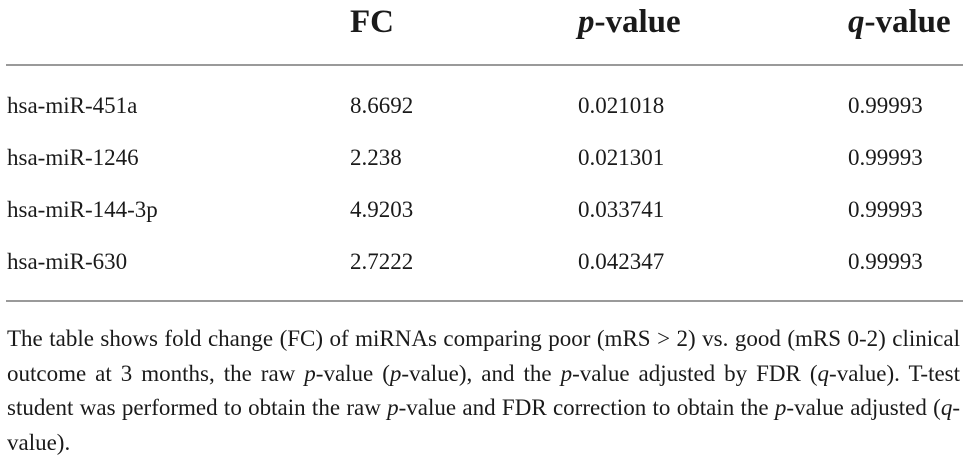 The image size is (968, 469). Describe the element at coordinates (382, 105) in the screenshot. I see `fc-cell: 8.6692` at that location.